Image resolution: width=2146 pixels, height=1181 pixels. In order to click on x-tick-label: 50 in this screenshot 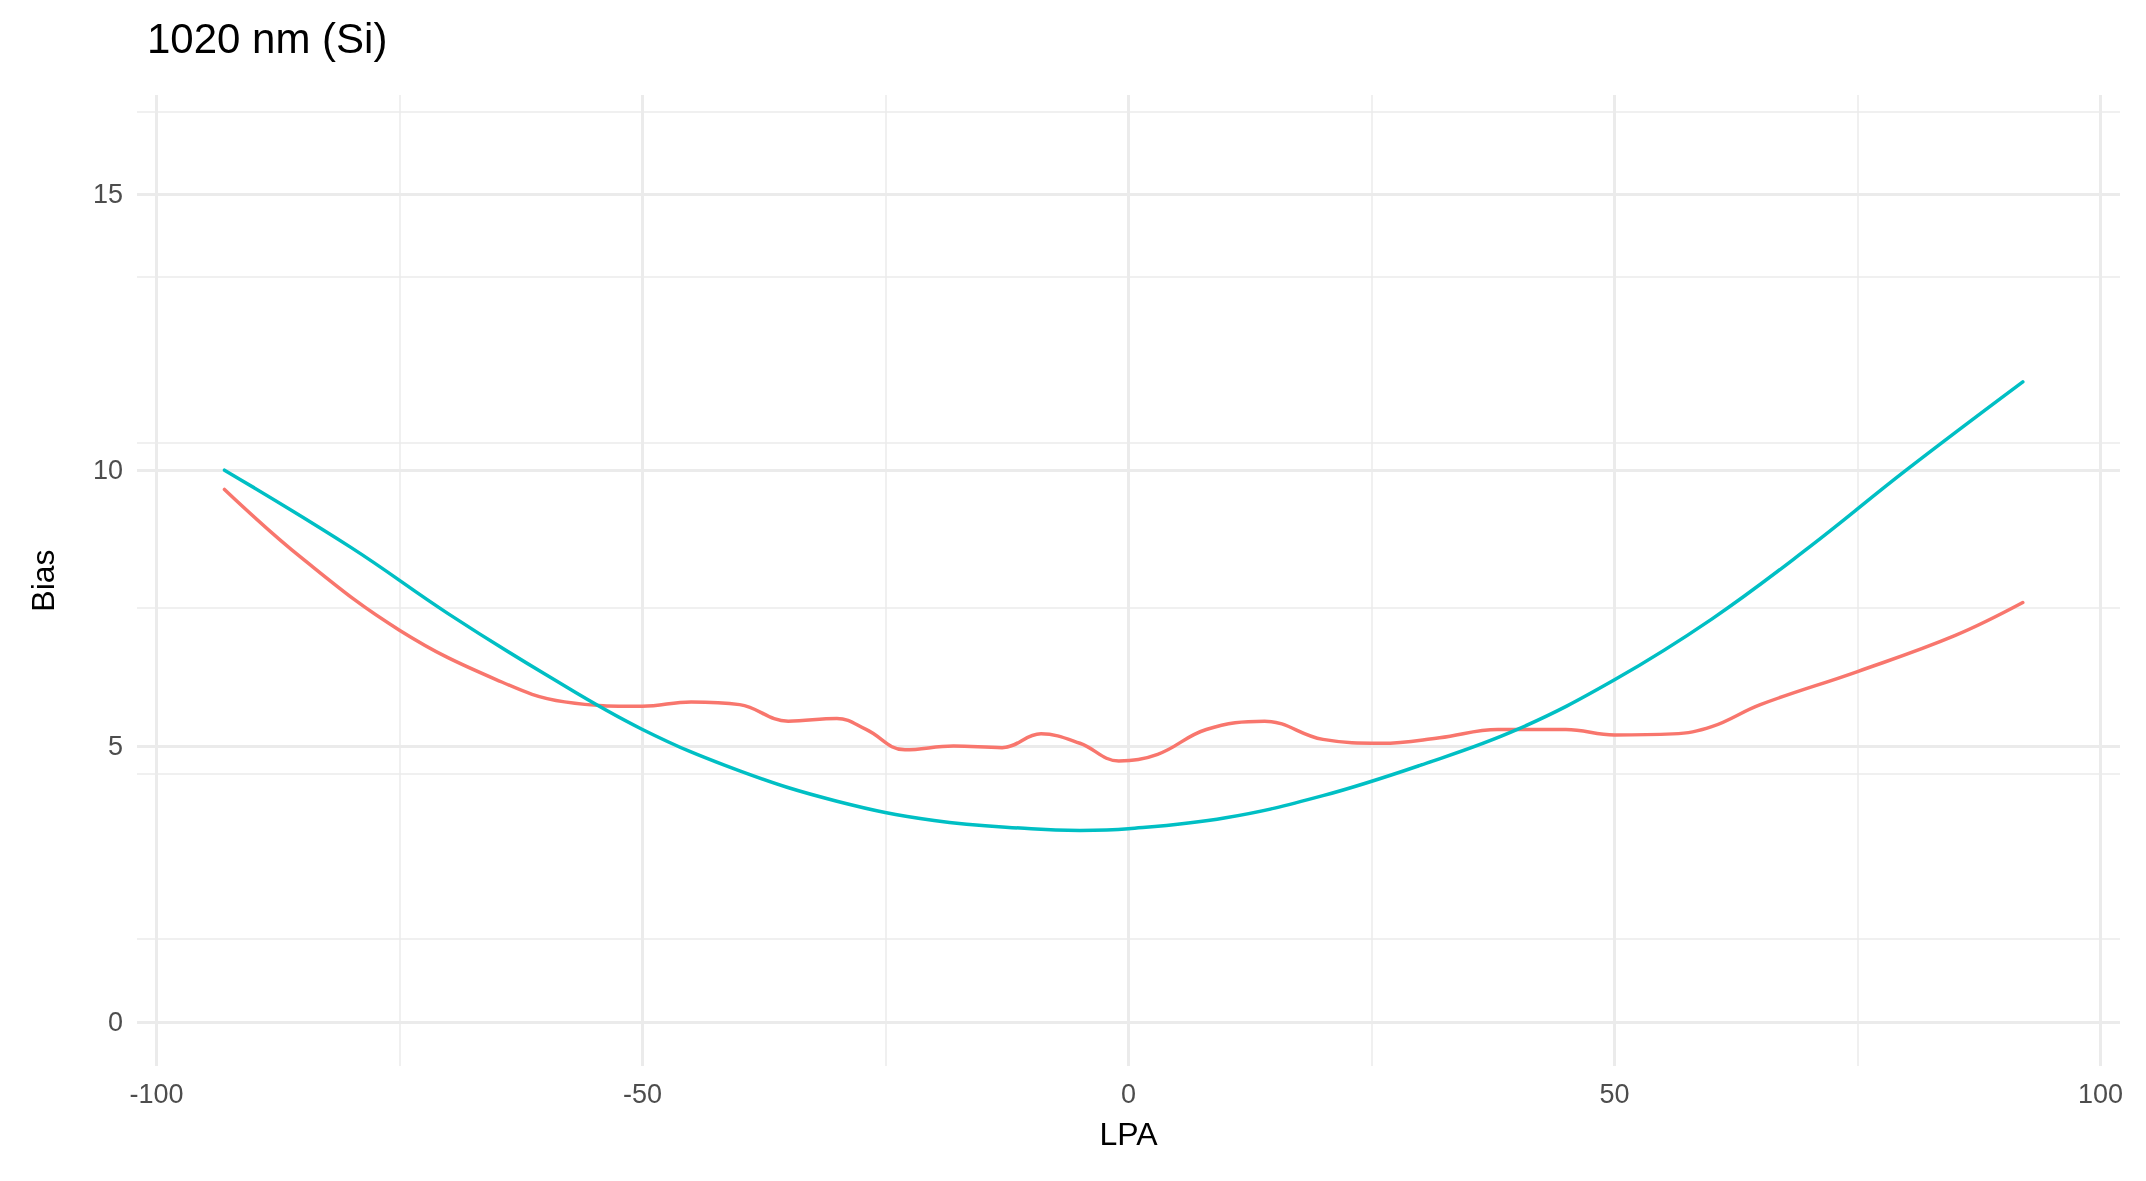, I will do `click(1614, 1093)`.